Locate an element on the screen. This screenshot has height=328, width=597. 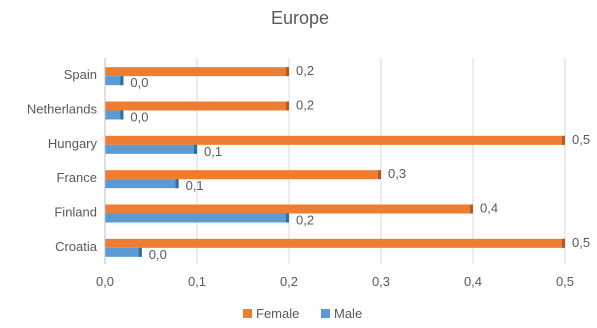
data-label-male: 0,2 is located at coordinates (305, 220).